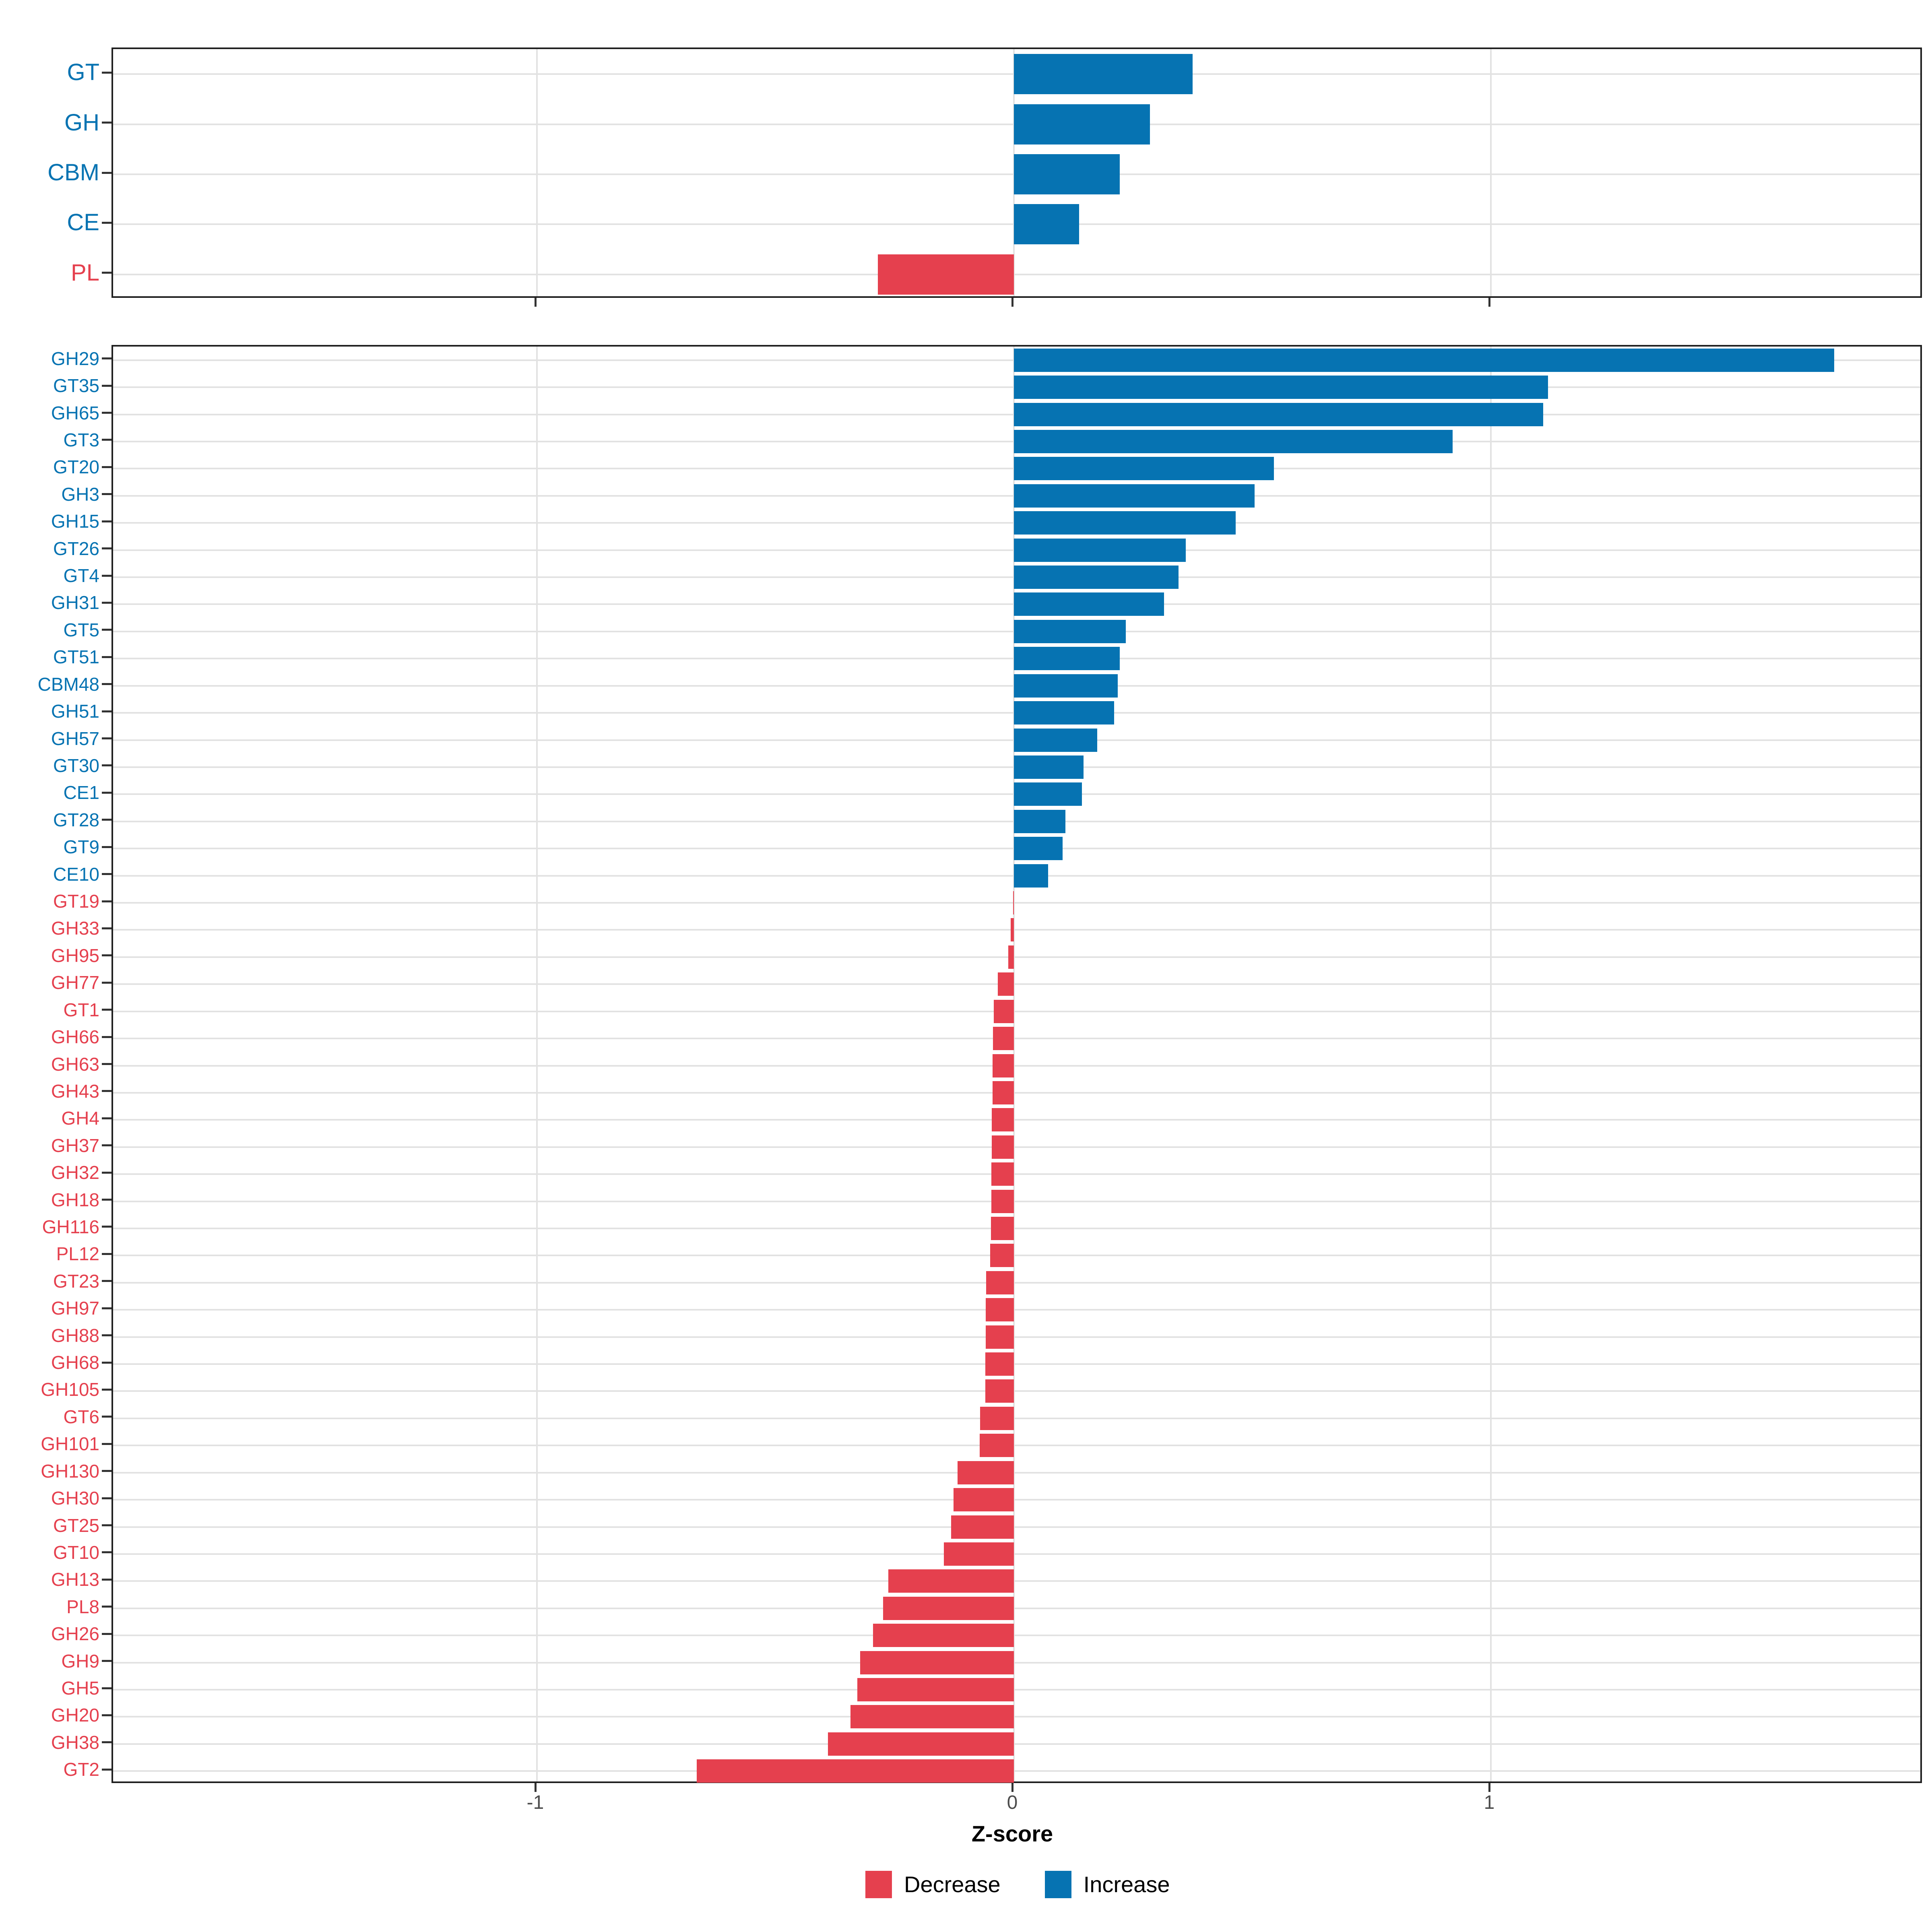 Image resolution: width=1932 pixels, height=1932 pixels. Describe the element at coordinates (982, 1527) in the screenshot. I see `bar-GT25` at that location.